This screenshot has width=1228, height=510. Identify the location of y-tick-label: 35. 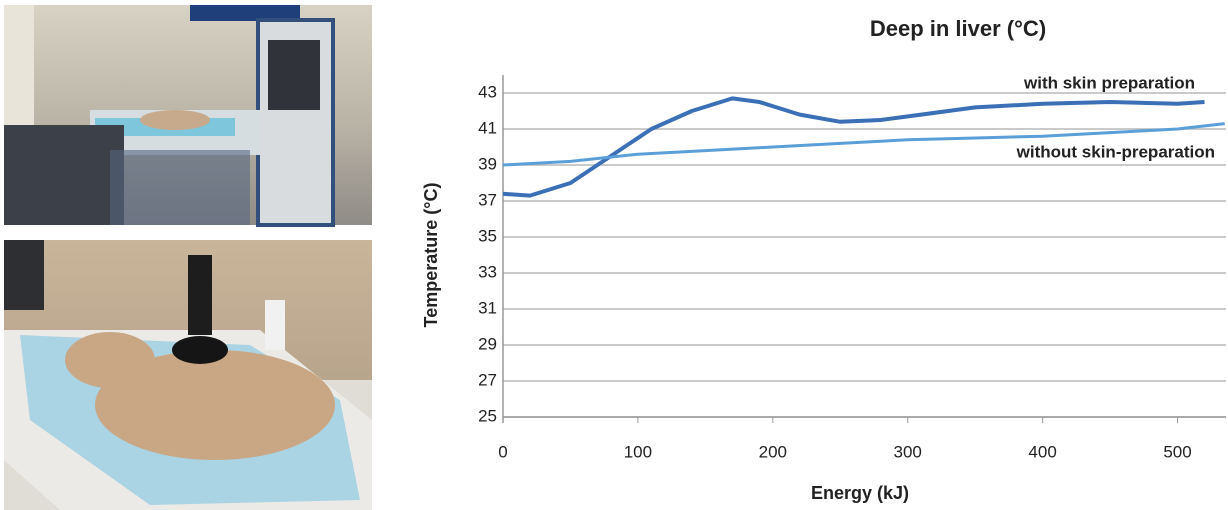
(487, 235).